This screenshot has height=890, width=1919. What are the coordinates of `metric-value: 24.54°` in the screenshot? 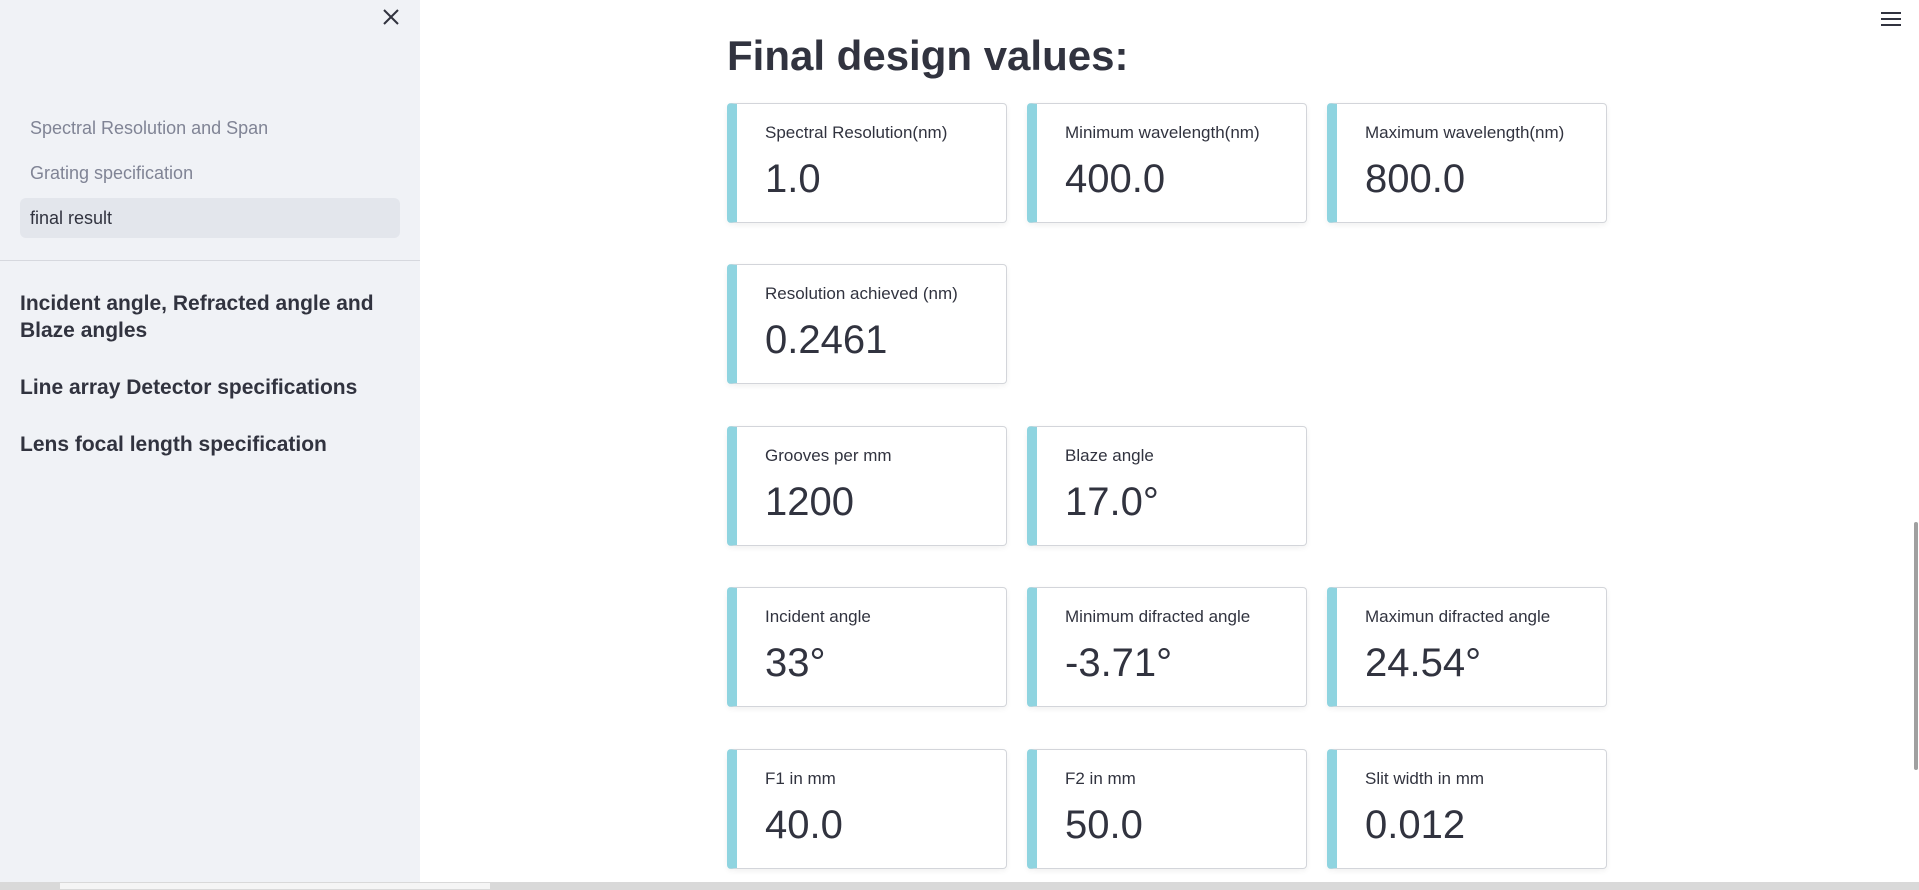 It's located at (1423, 663).